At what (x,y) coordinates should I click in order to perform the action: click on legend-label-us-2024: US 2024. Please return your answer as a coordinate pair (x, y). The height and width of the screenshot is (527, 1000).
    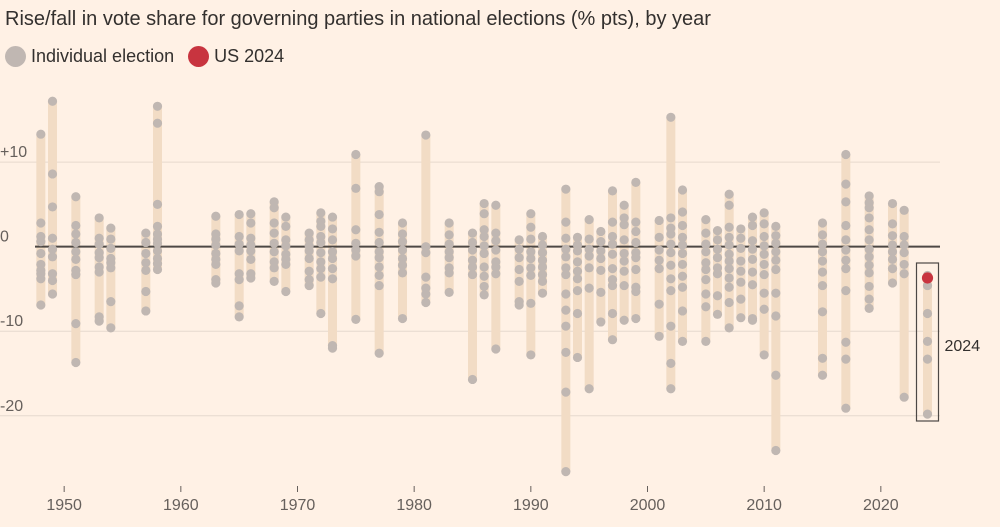
    Looking at the image, I should click on (249, 56).